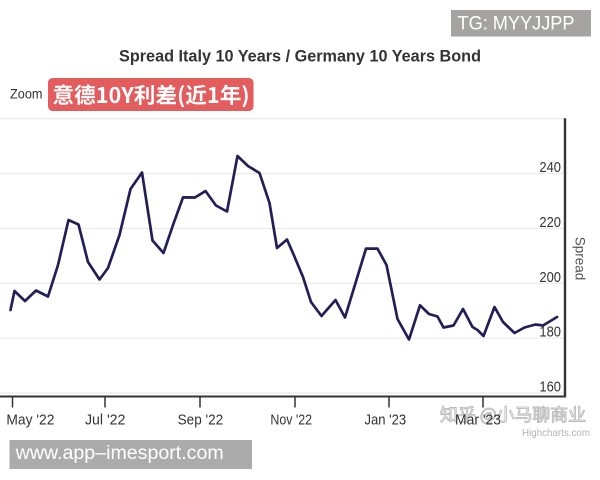  What do you see at coordinates (30, 420) in the screenshot?
I see `svg-text: May '22` at bounding box center [30, 420].